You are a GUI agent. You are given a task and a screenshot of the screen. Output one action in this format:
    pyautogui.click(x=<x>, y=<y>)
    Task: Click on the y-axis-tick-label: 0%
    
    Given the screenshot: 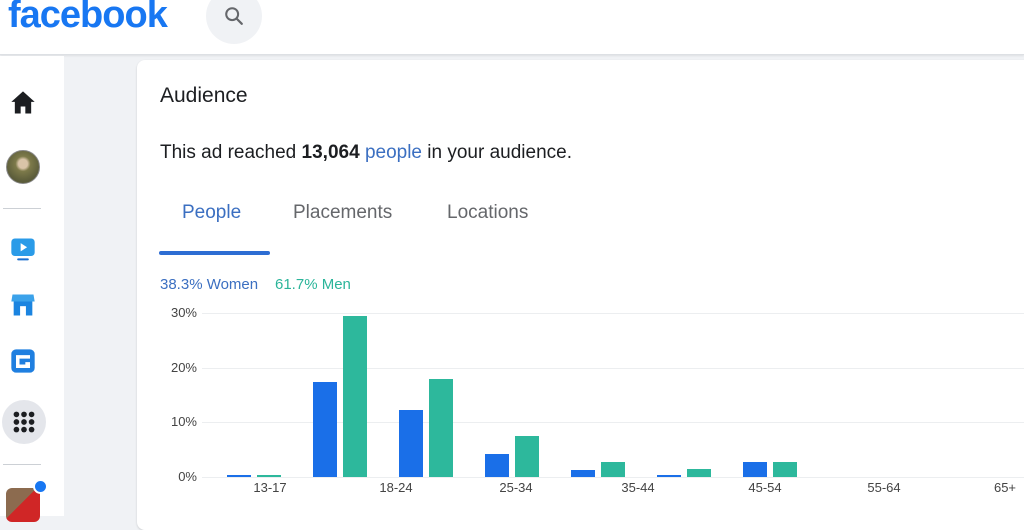 What is the action you would take?
    pyautogui.click(x=187, y=476)
    